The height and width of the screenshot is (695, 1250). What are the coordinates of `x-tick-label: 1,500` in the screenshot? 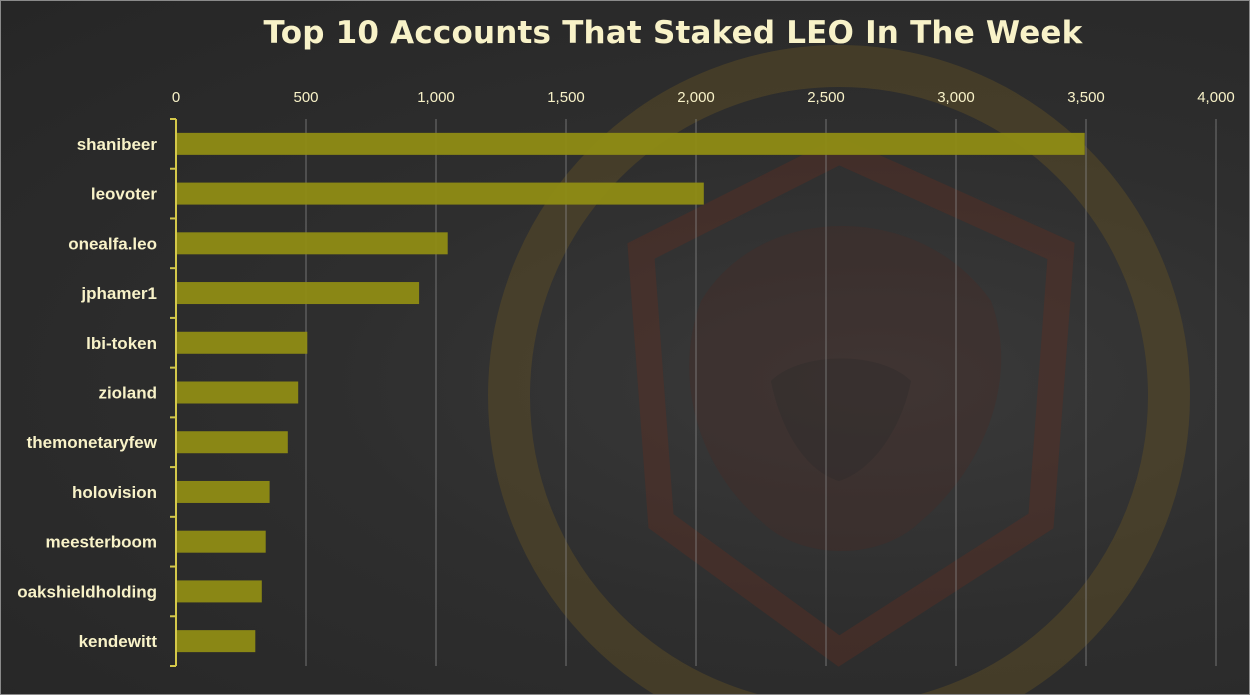 It's located at (566, 97).